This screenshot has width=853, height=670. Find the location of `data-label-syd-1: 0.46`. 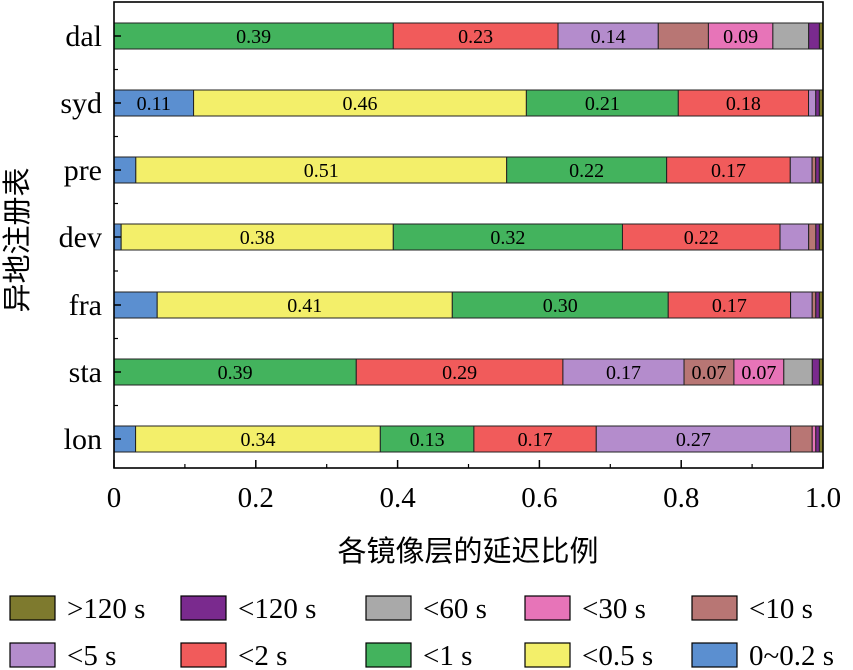

data-label-syd-1: 0.46 is located at coordinates (359, 104).